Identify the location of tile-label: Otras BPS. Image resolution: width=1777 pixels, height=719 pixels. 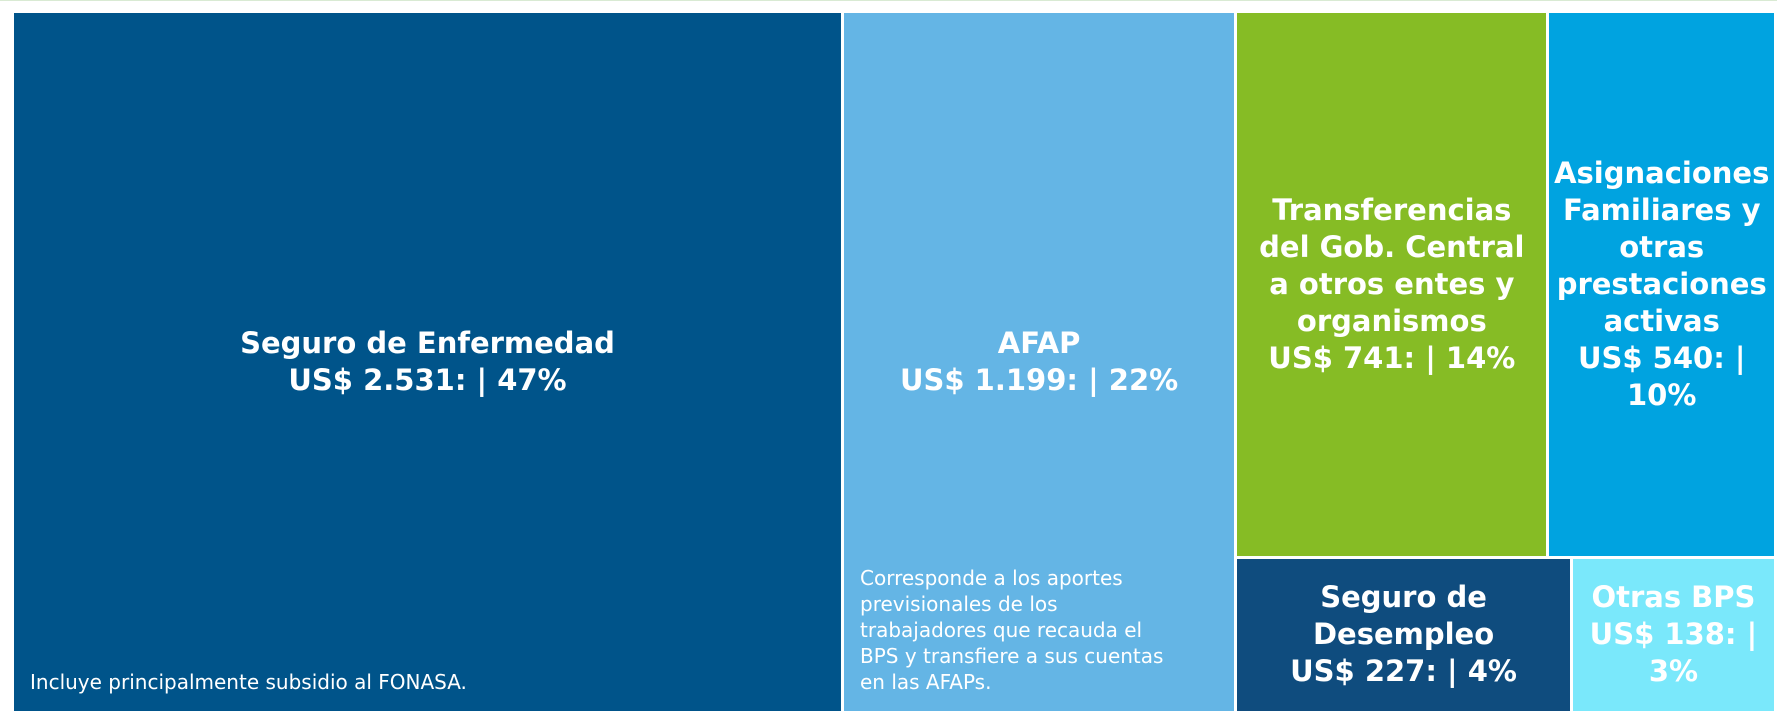
(1673, 597).